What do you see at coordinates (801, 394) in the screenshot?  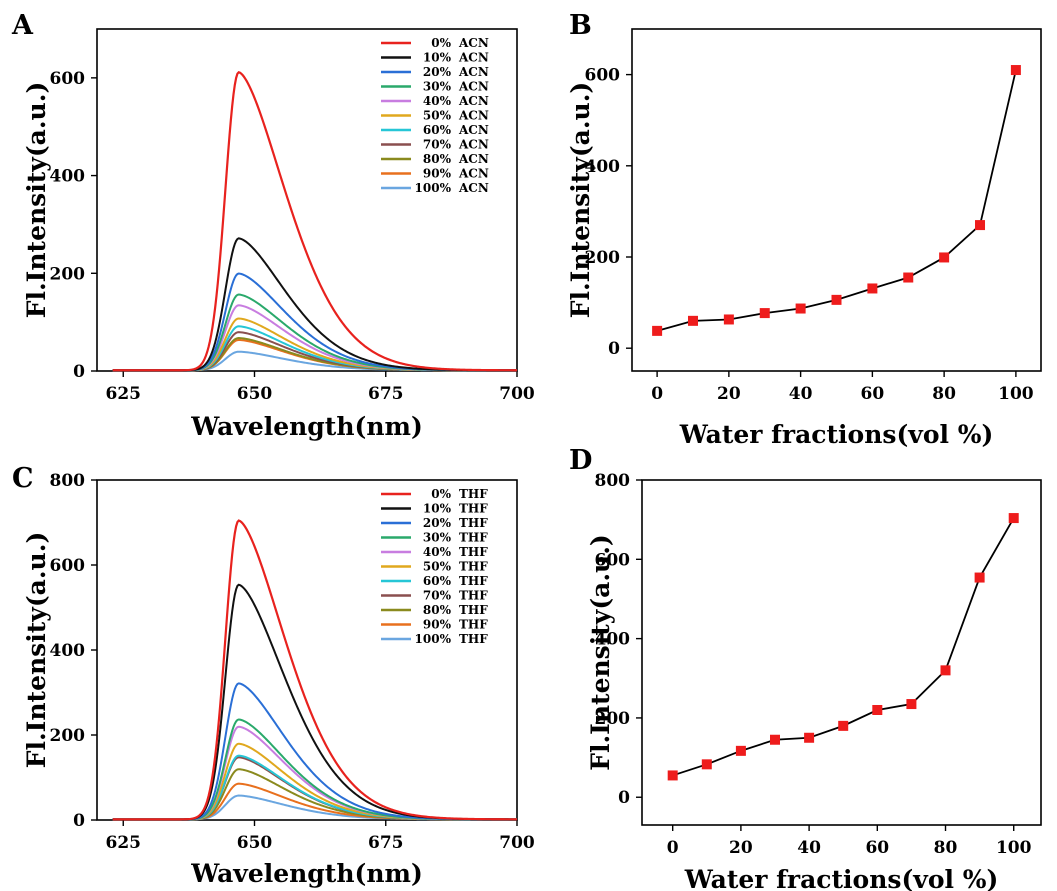 I see `x-tick-label: 40` at bounding box center [801, 394].